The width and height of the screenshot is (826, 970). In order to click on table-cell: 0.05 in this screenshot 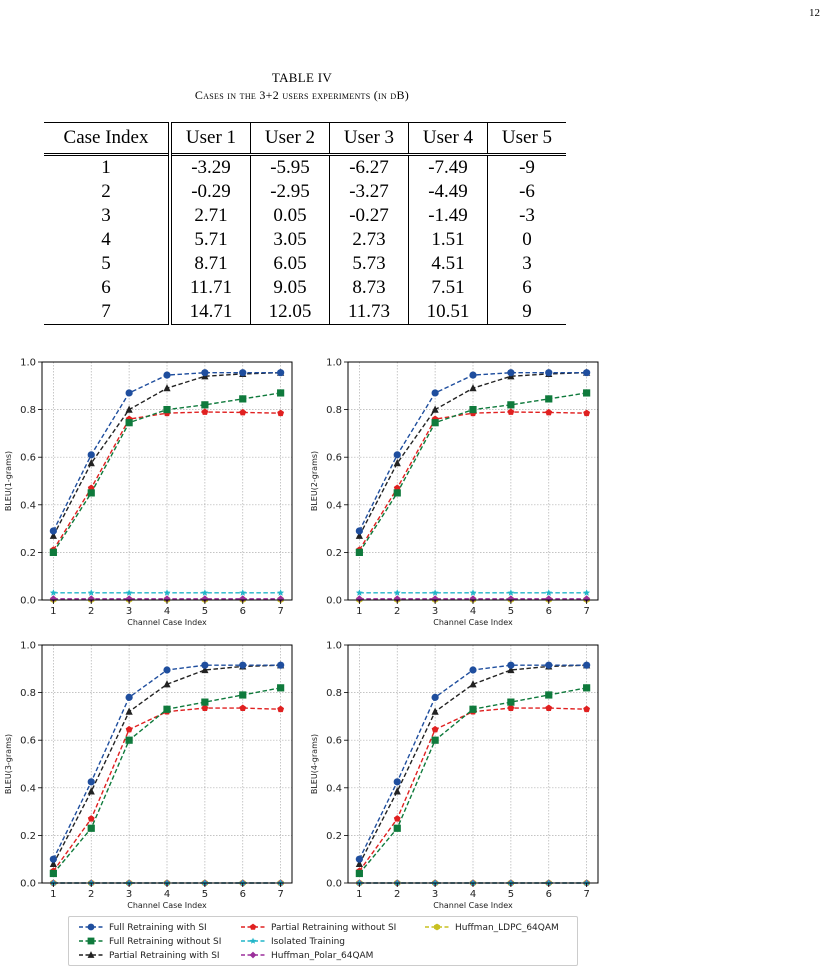, I will do `click(290, 216)`.